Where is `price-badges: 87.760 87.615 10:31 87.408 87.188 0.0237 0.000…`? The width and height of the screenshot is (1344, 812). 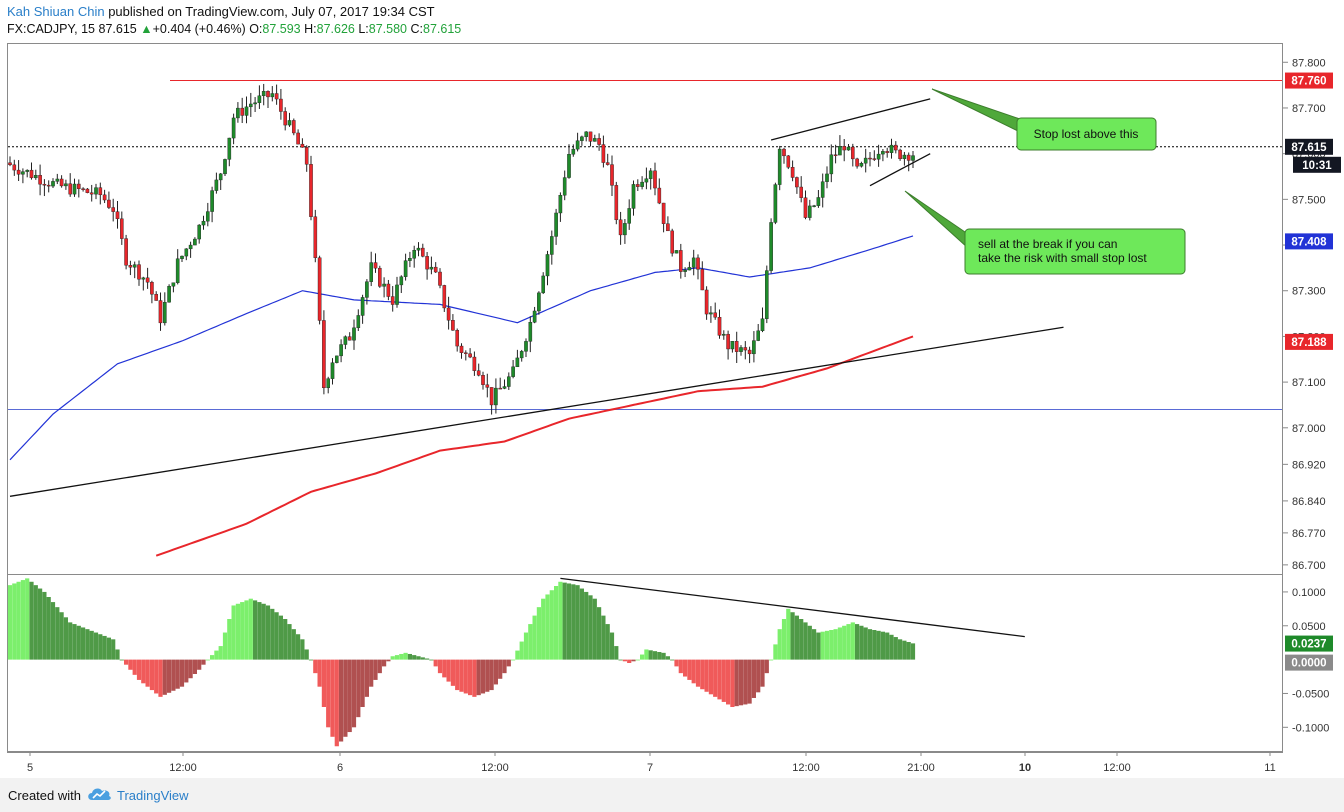 price-badges: 87.760 87.615 10:31 87.408 87.188 0.0237 0.000… is located at coordinates (1313, 371).